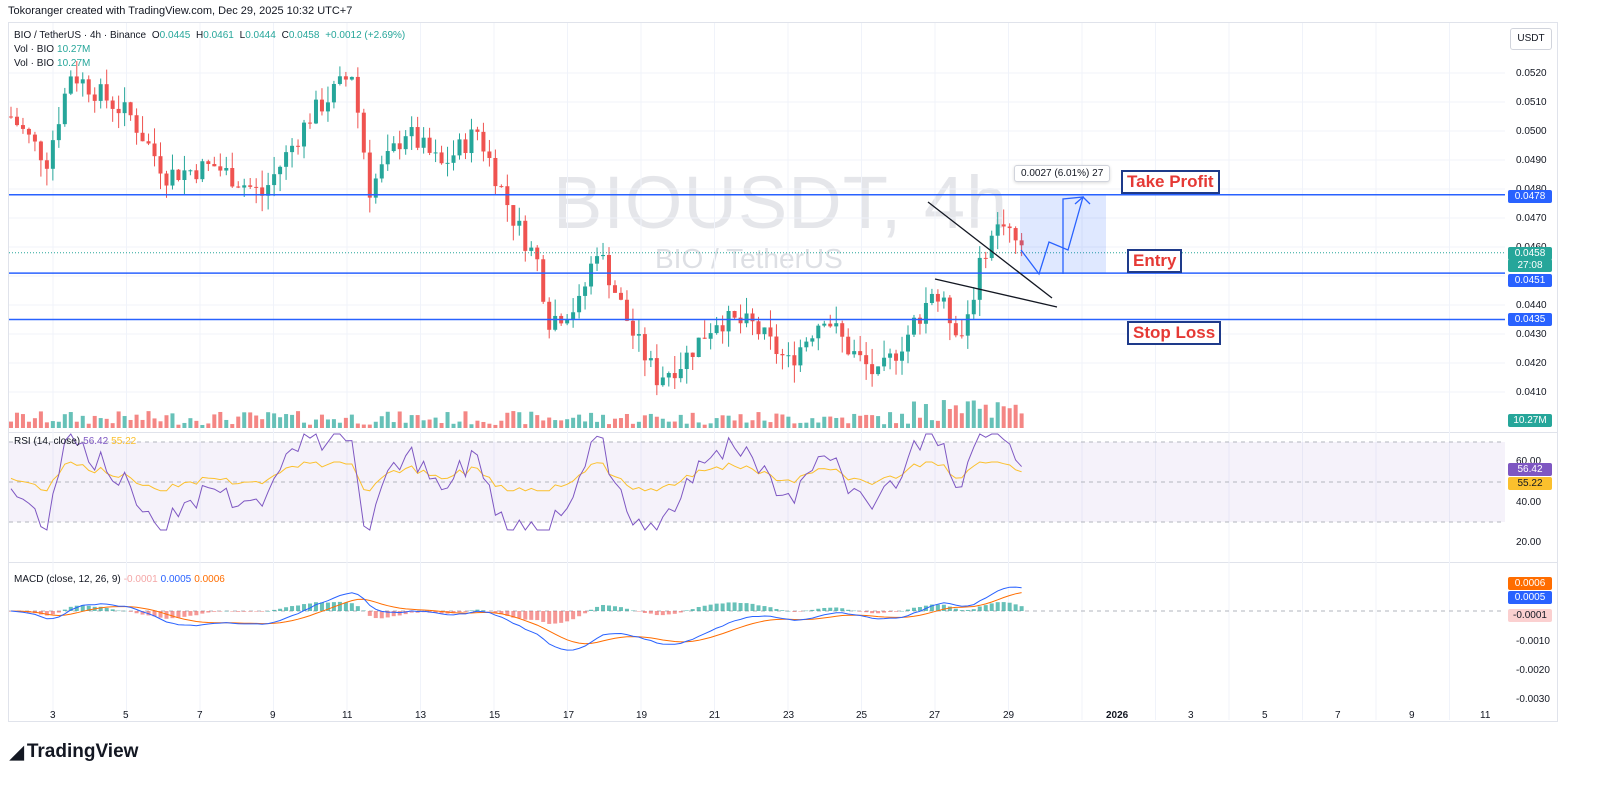 Image resolution: width=1600 pixels, height=795 pixels. Describe the element at coordinates (1530, 469) in the screenshot. I see `rsi-value-tag: 56.42` at that location.